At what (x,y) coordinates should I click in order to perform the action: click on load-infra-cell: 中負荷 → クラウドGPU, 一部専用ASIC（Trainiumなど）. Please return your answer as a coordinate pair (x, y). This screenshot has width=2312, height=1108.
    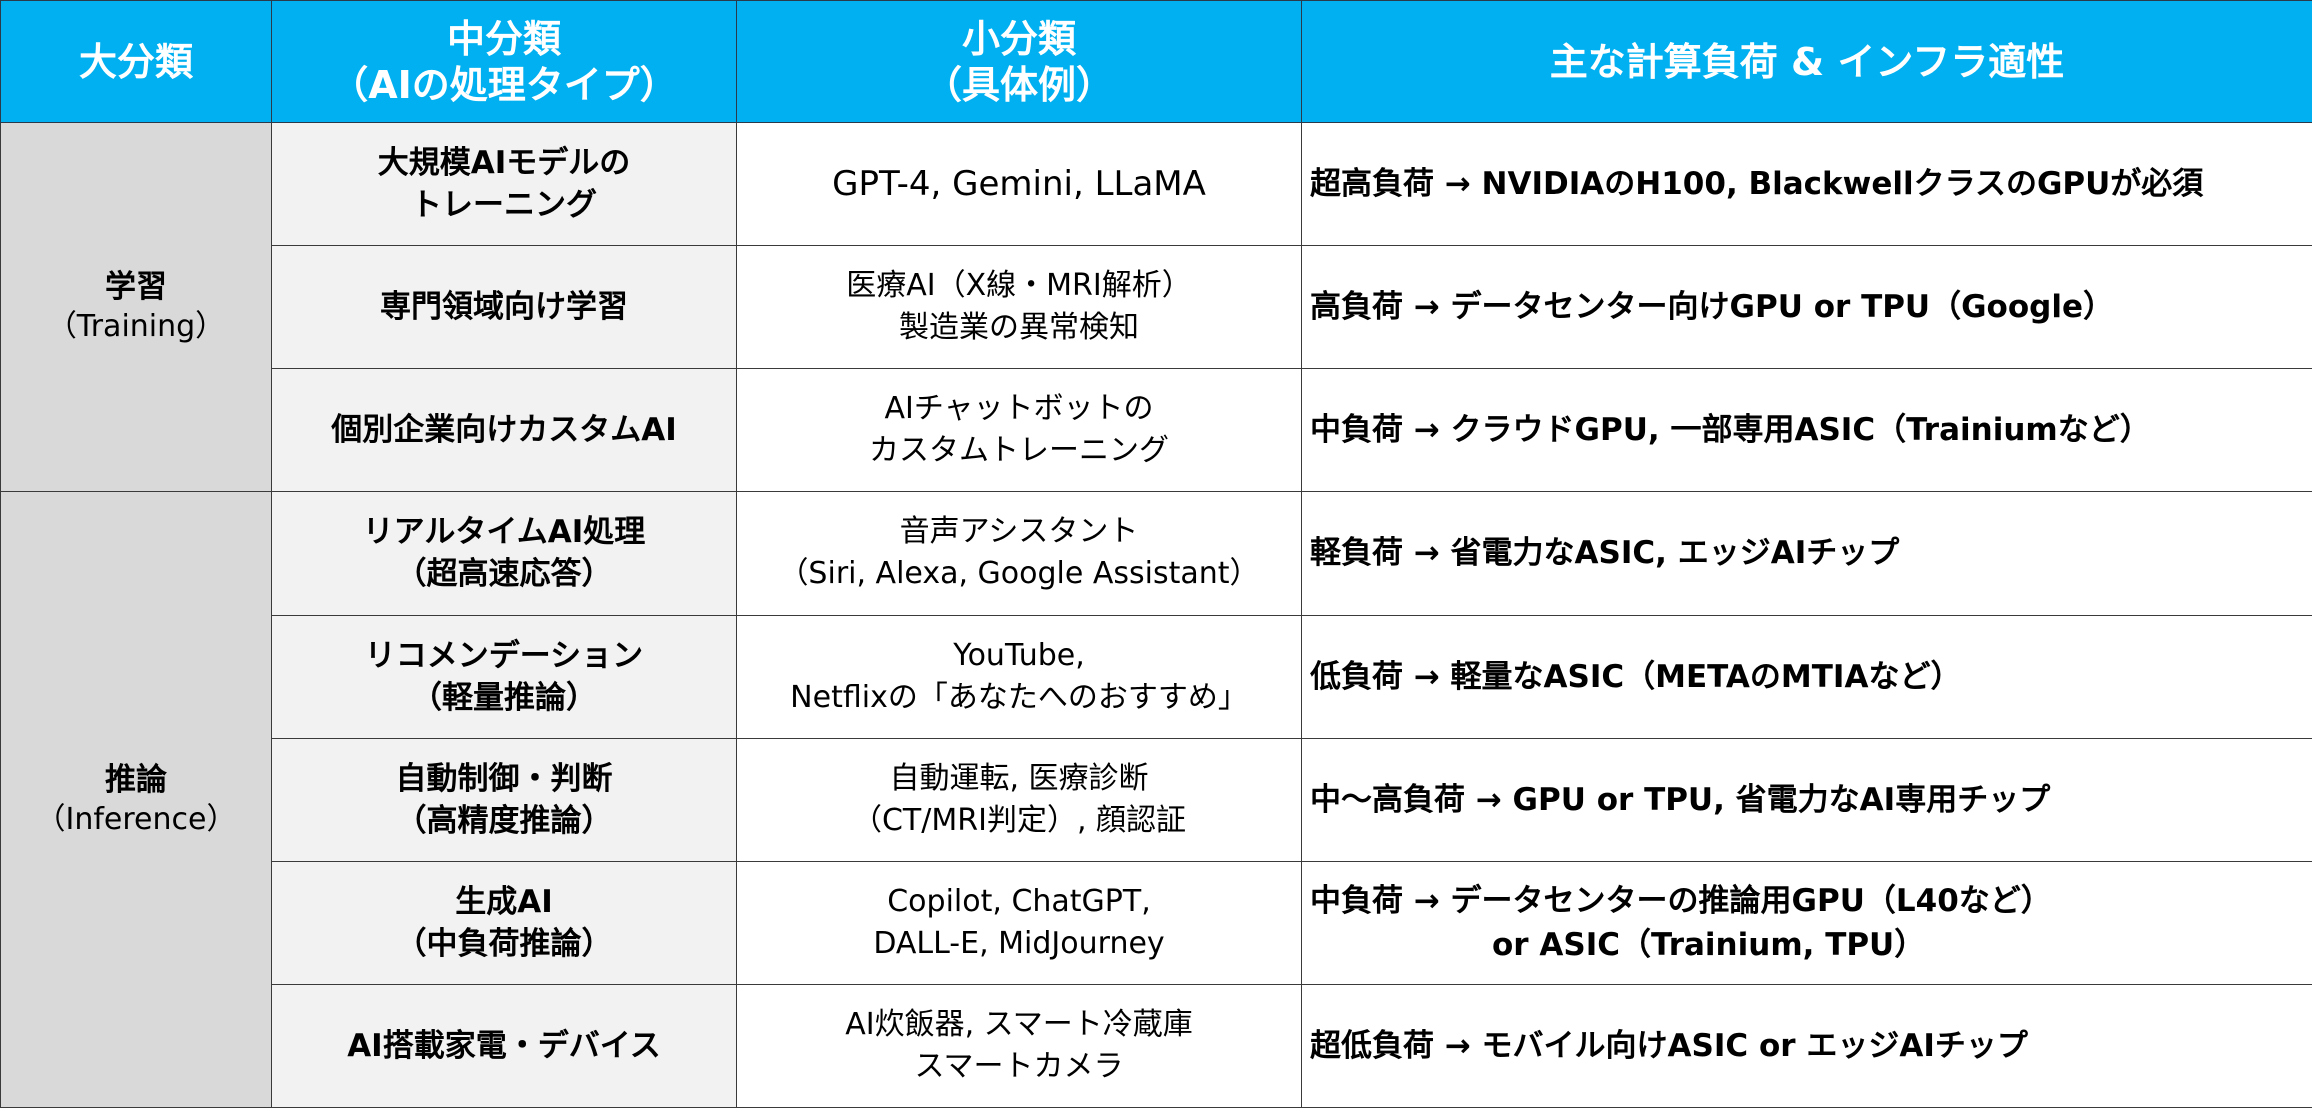
    Looking at the image, I should click on (1806, 430).